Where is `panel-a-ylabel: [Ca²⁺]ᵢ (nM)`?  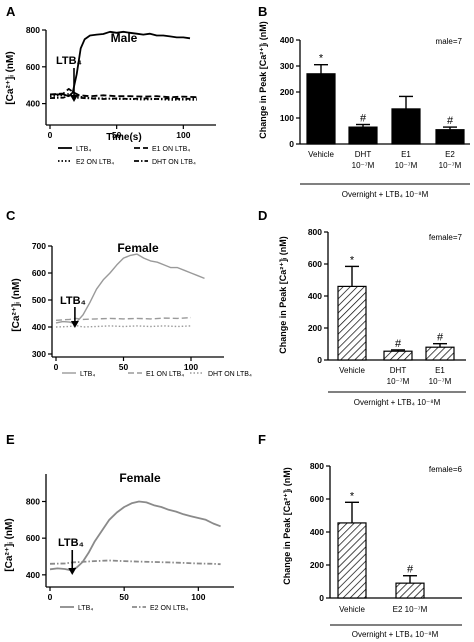
panel-a-ylabel: [Ca²⁺]ᵢ (nM) is located at coordinates (10, 77).